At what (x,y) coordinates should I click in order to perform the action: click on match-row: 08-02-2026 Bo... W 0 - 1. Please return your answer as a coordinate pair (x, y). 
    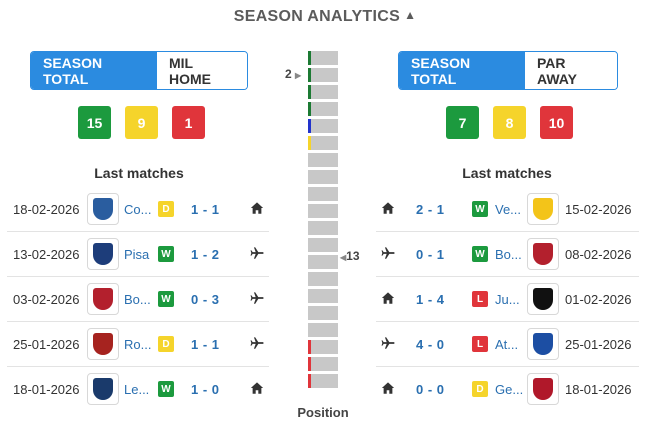
    Looking at the image, I should click on (507, 254).